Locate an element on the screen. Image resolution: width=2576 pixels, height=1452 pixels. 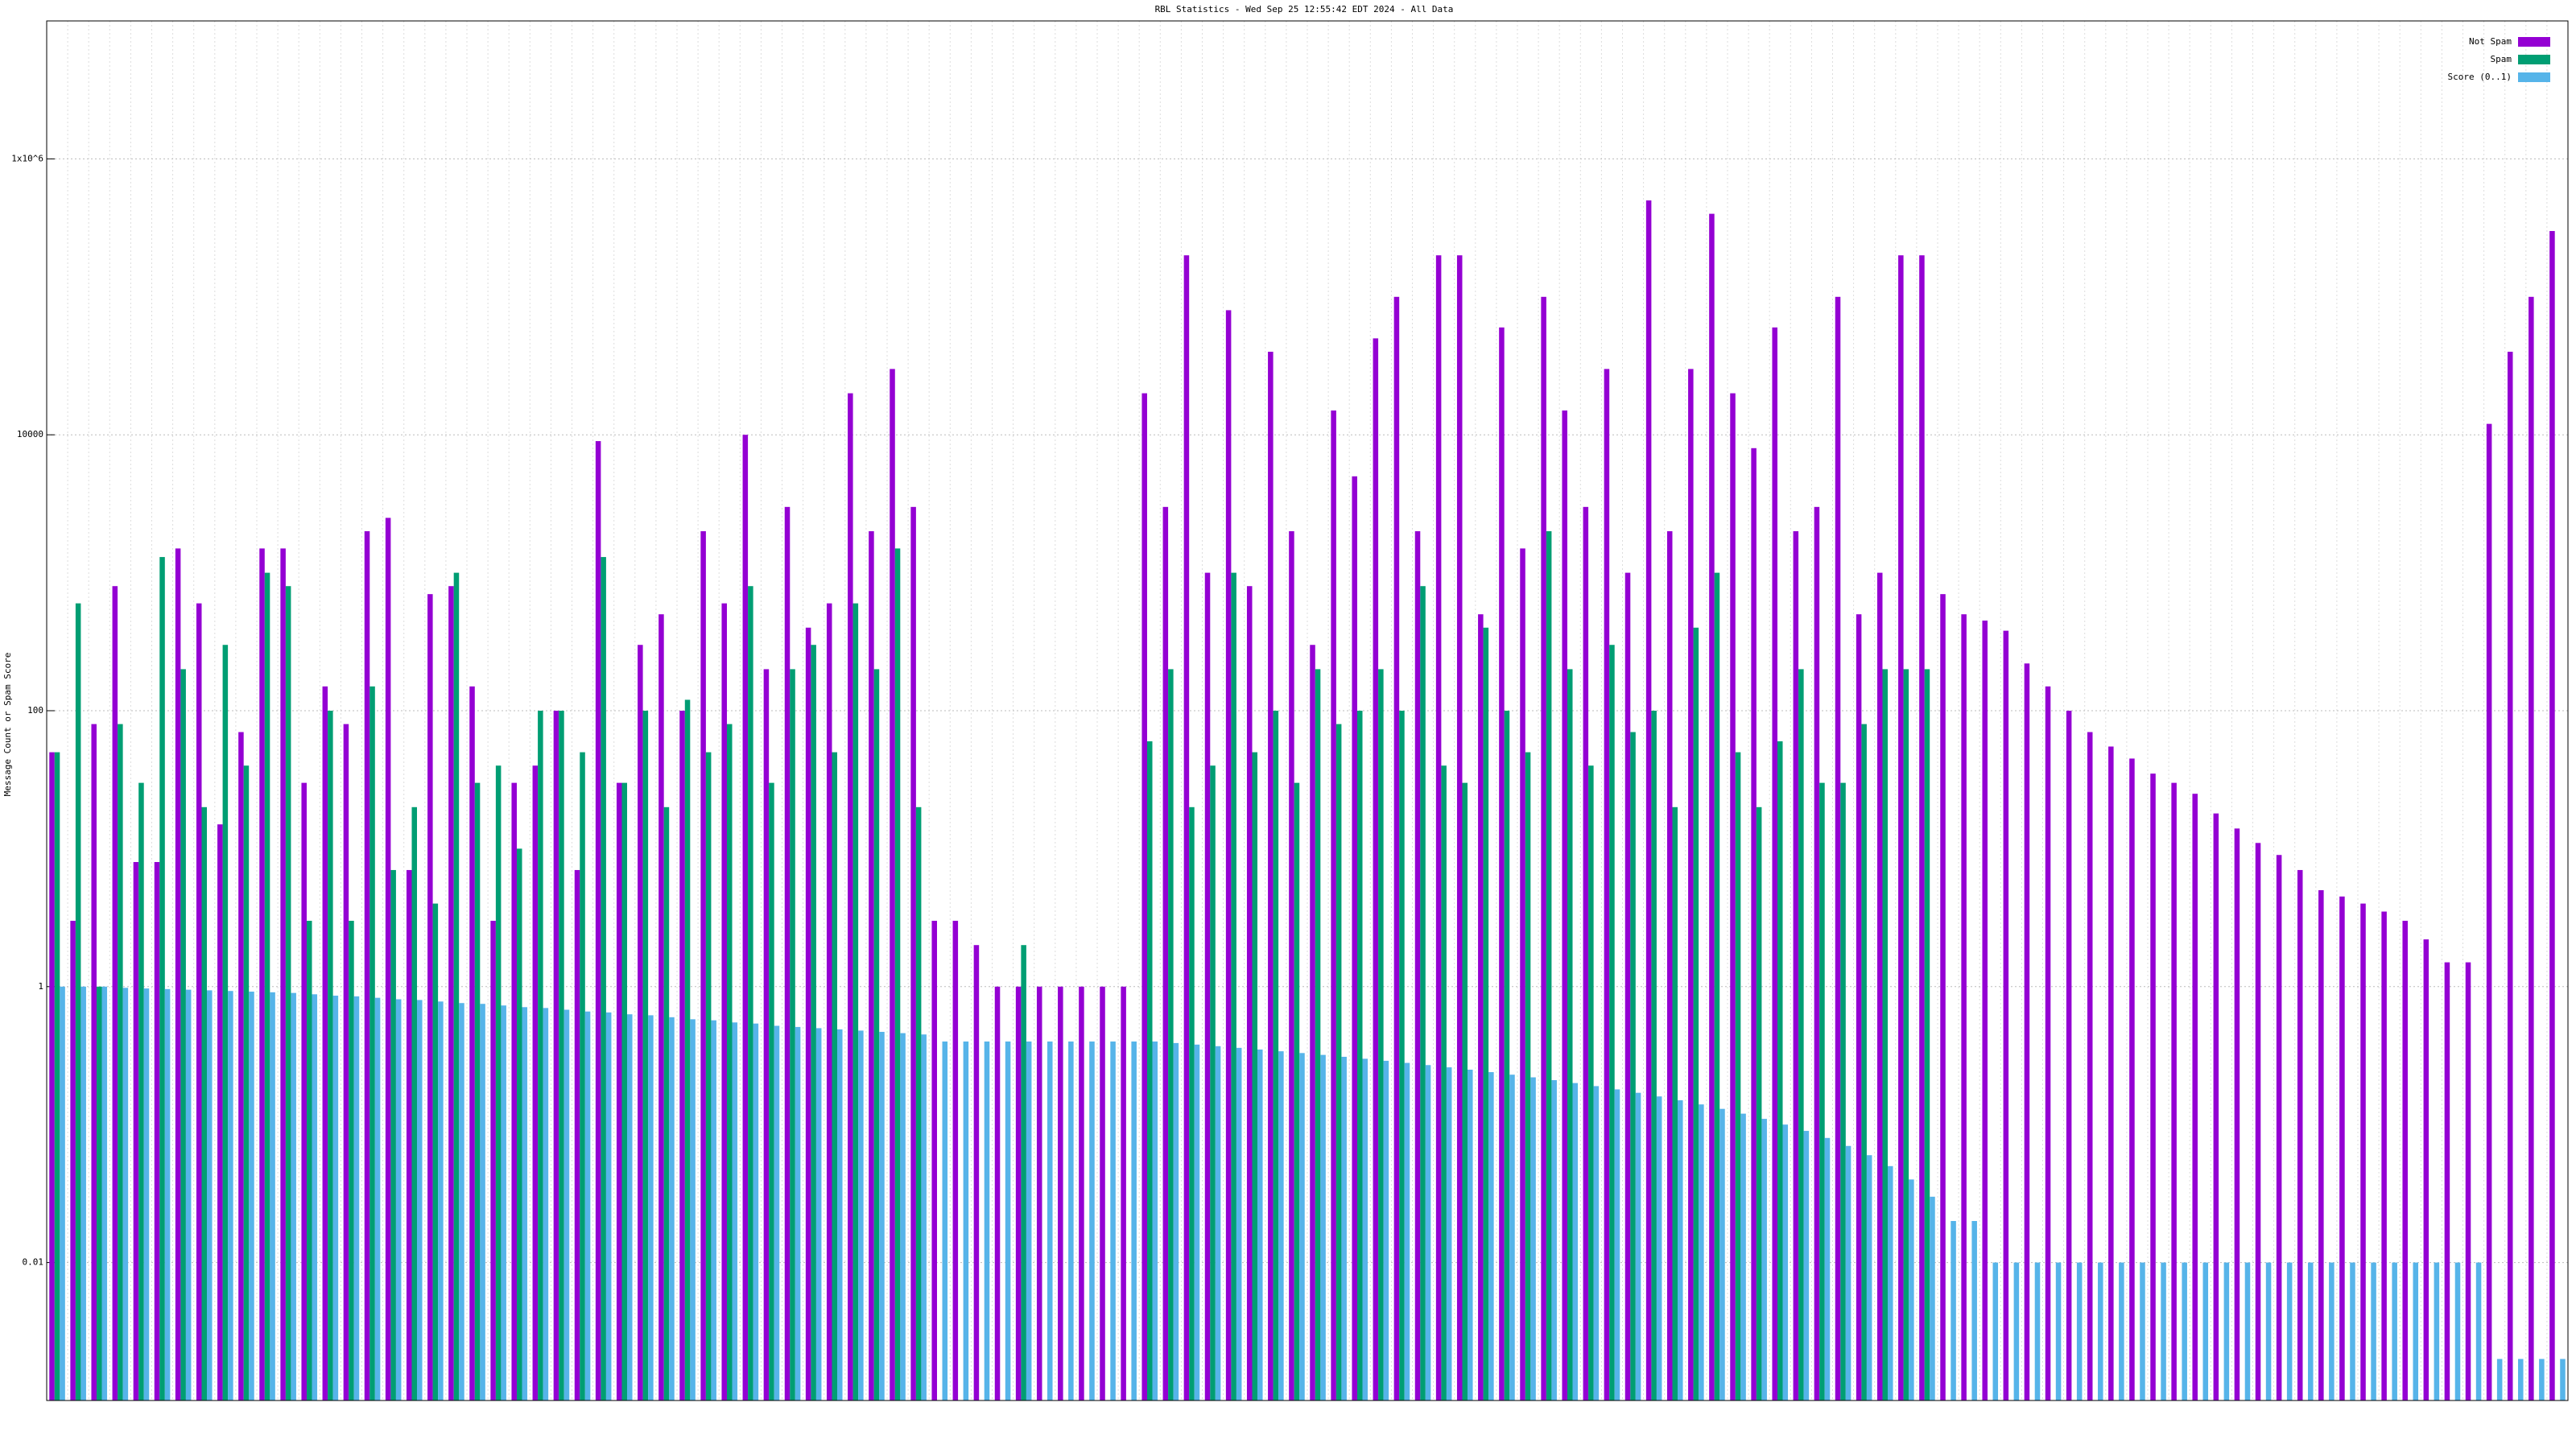
y-tick-label: 1x10^6 is located at coordinates (27, 158).